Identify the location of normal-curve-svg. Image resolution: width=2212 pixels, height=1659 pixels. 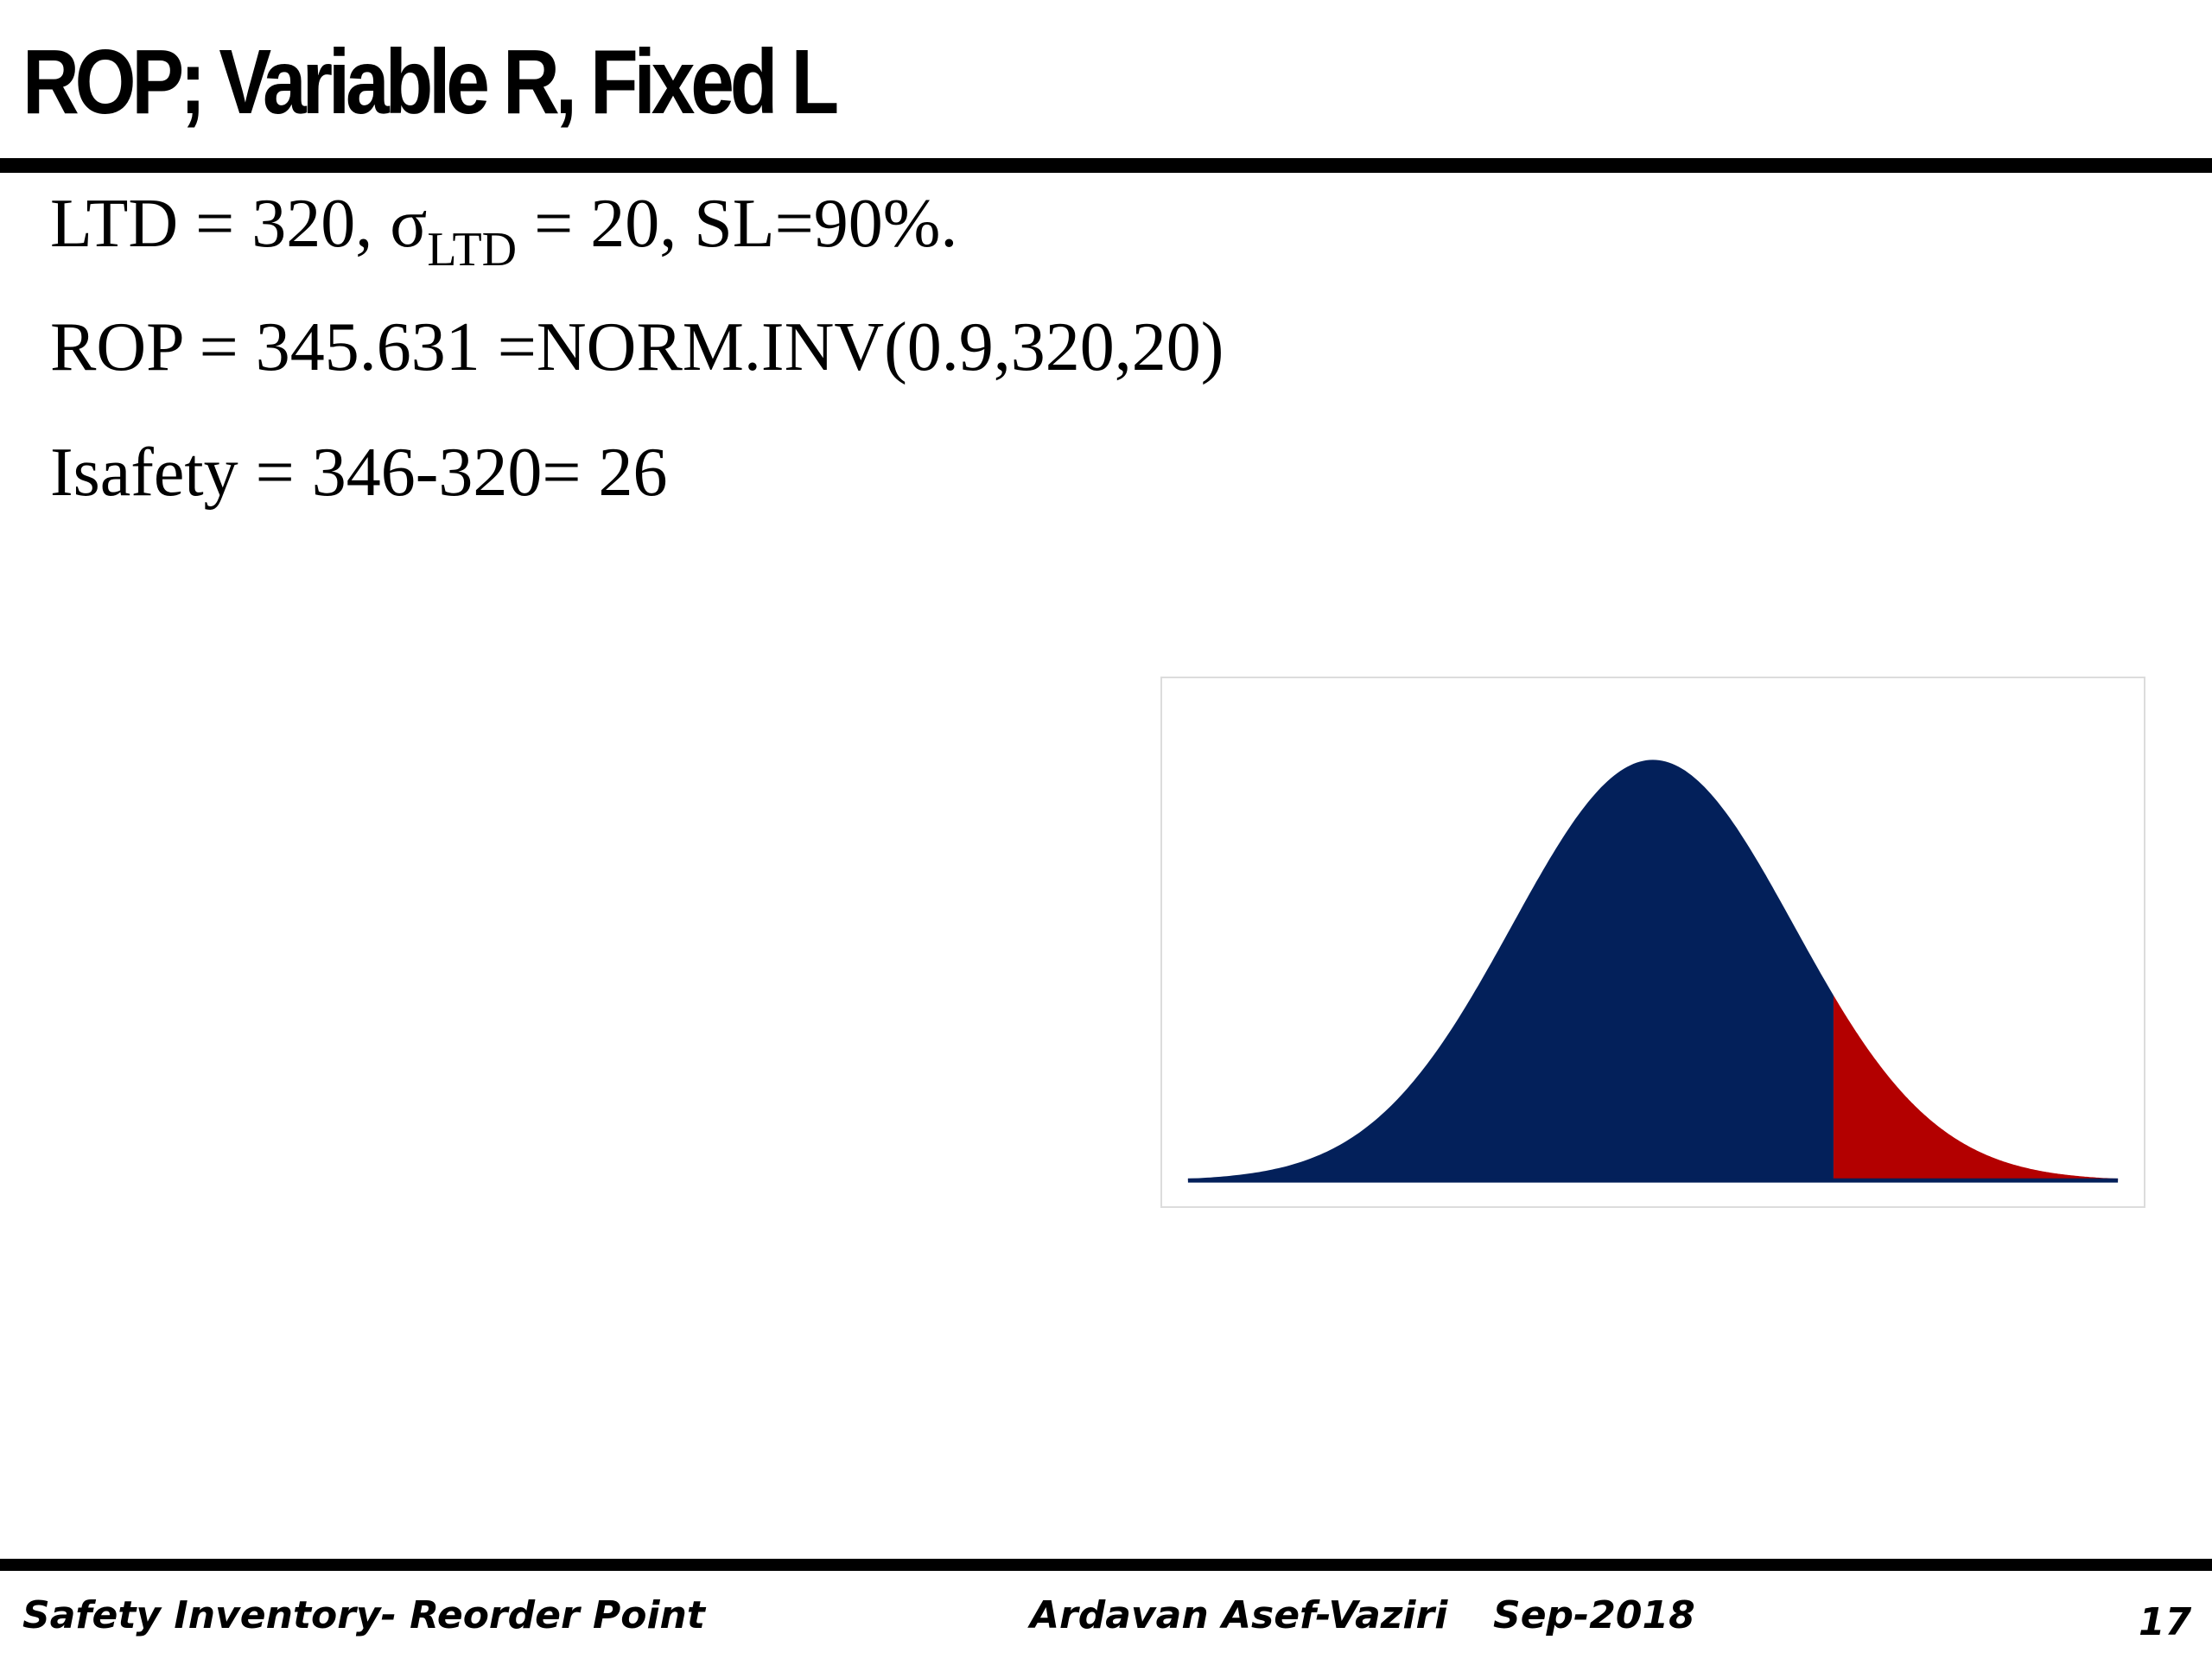
(1653, 971).